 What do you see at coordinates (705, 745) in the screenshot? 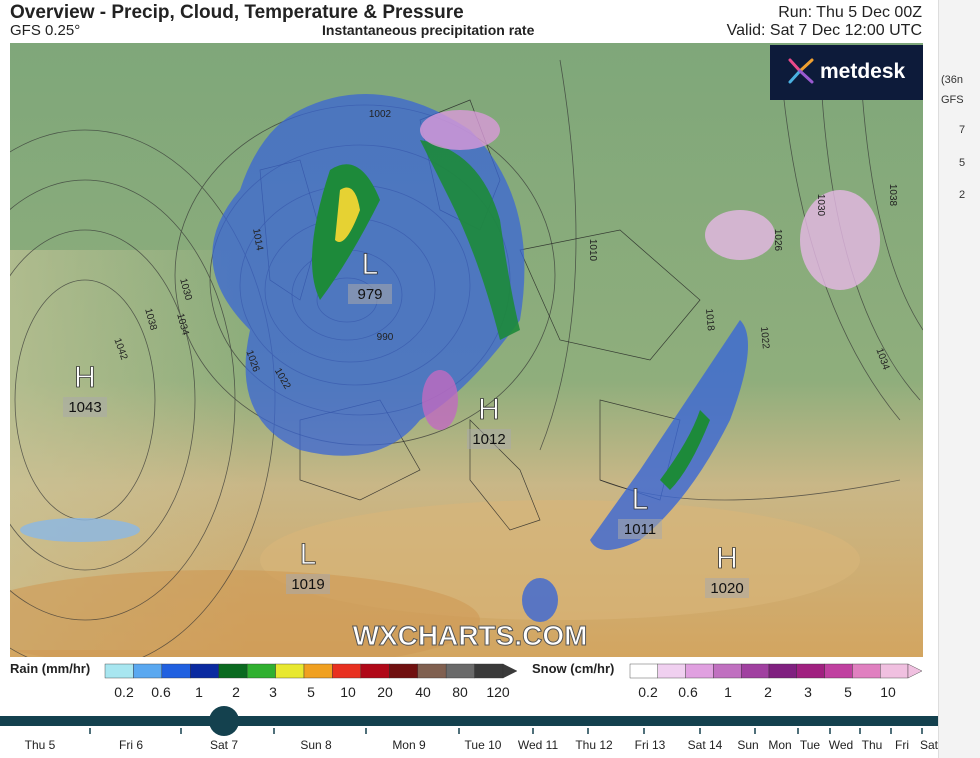
I see `timeline-day: Sat 14` at bounding box center [705, 745].